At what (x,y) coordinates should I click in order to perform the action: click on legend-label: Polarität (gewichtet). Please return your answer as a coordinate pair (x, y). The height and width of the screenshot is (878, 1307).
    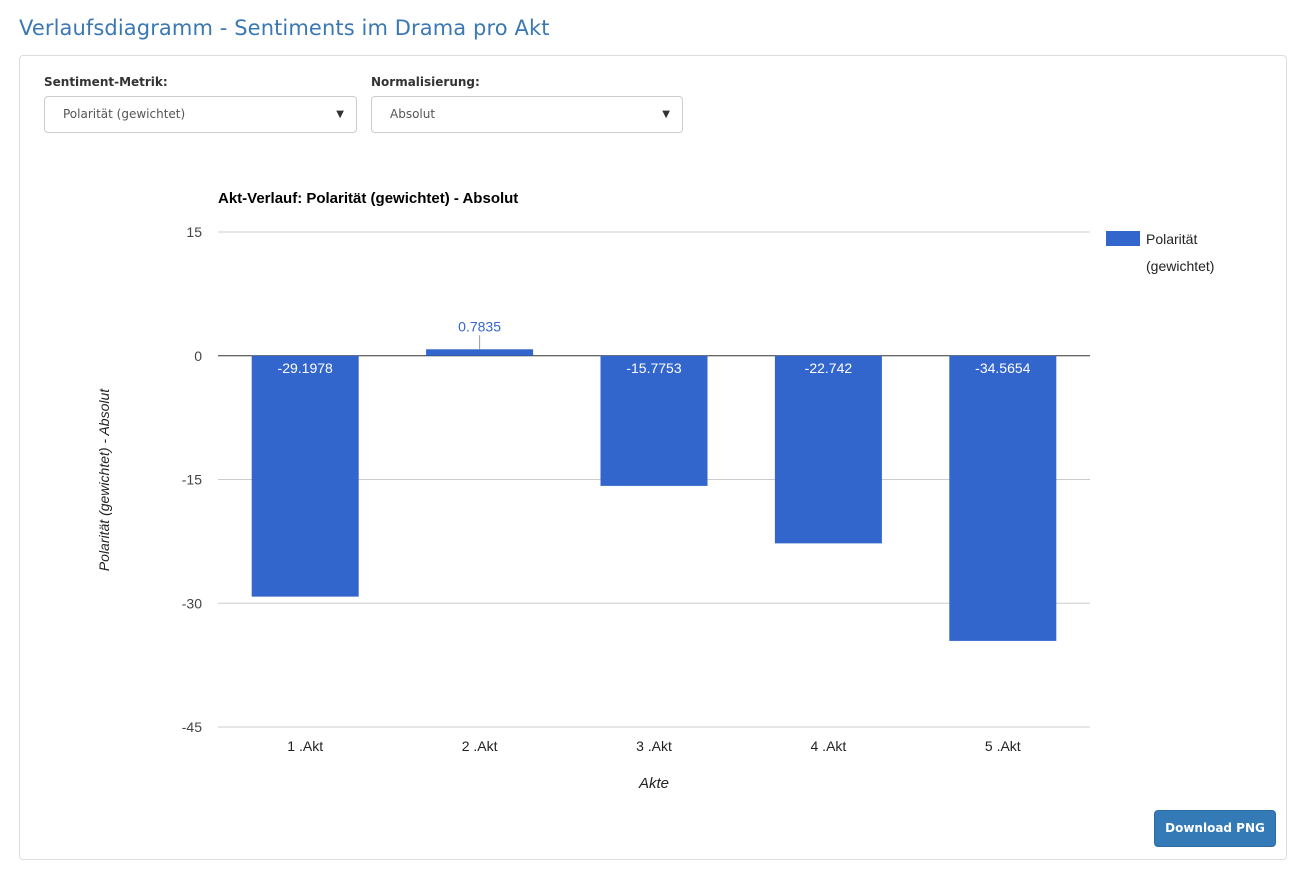
    Looking at the image, I should click on (1180, 252).